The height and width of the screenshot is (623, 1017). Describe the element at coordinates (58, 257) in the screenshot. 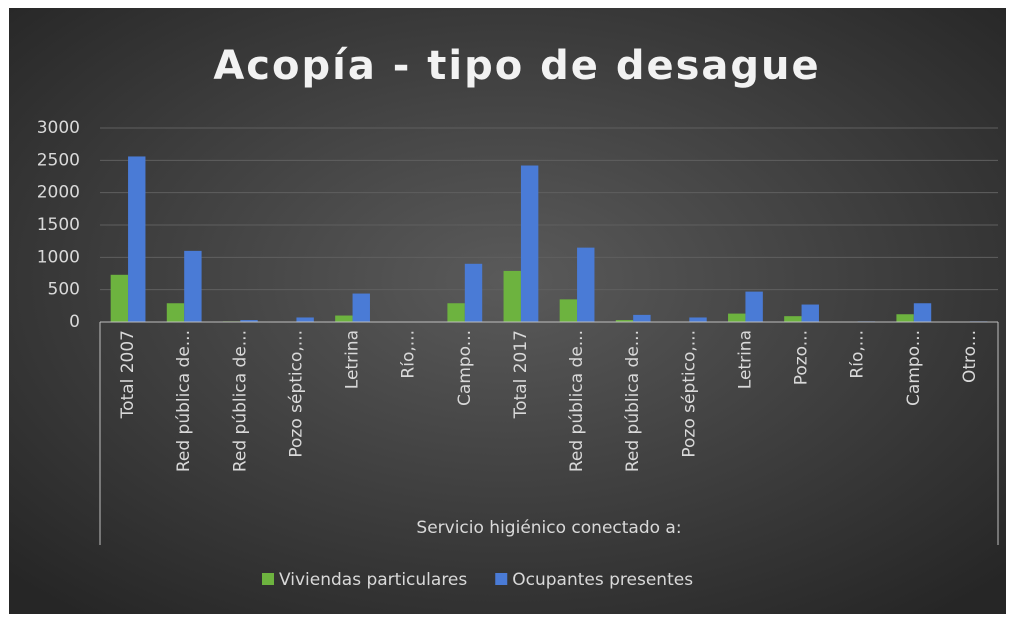

I see `y-tick-label: 1000` at that location.